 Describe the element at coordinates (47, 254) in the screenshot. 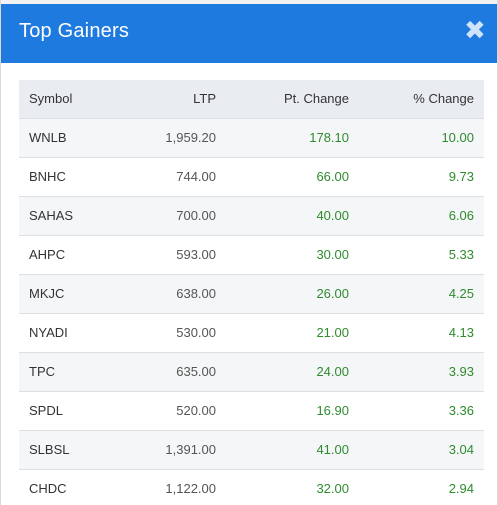

I see `cell-symbol: AHPC` at that location.